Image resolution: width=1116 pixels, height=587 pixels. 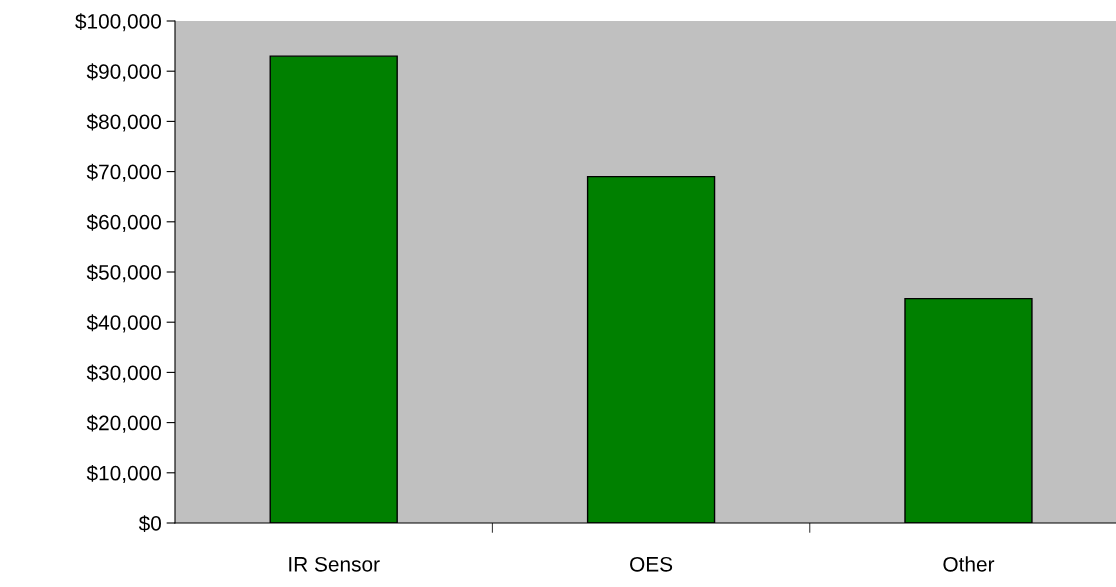 I want to click on x-tick-label: OES, so click(x=651, y=564).